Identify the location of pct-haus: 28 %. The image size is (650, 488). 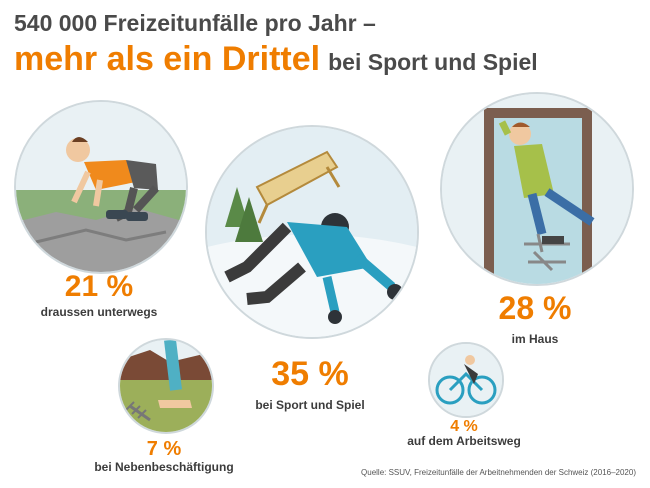
(535, 308).